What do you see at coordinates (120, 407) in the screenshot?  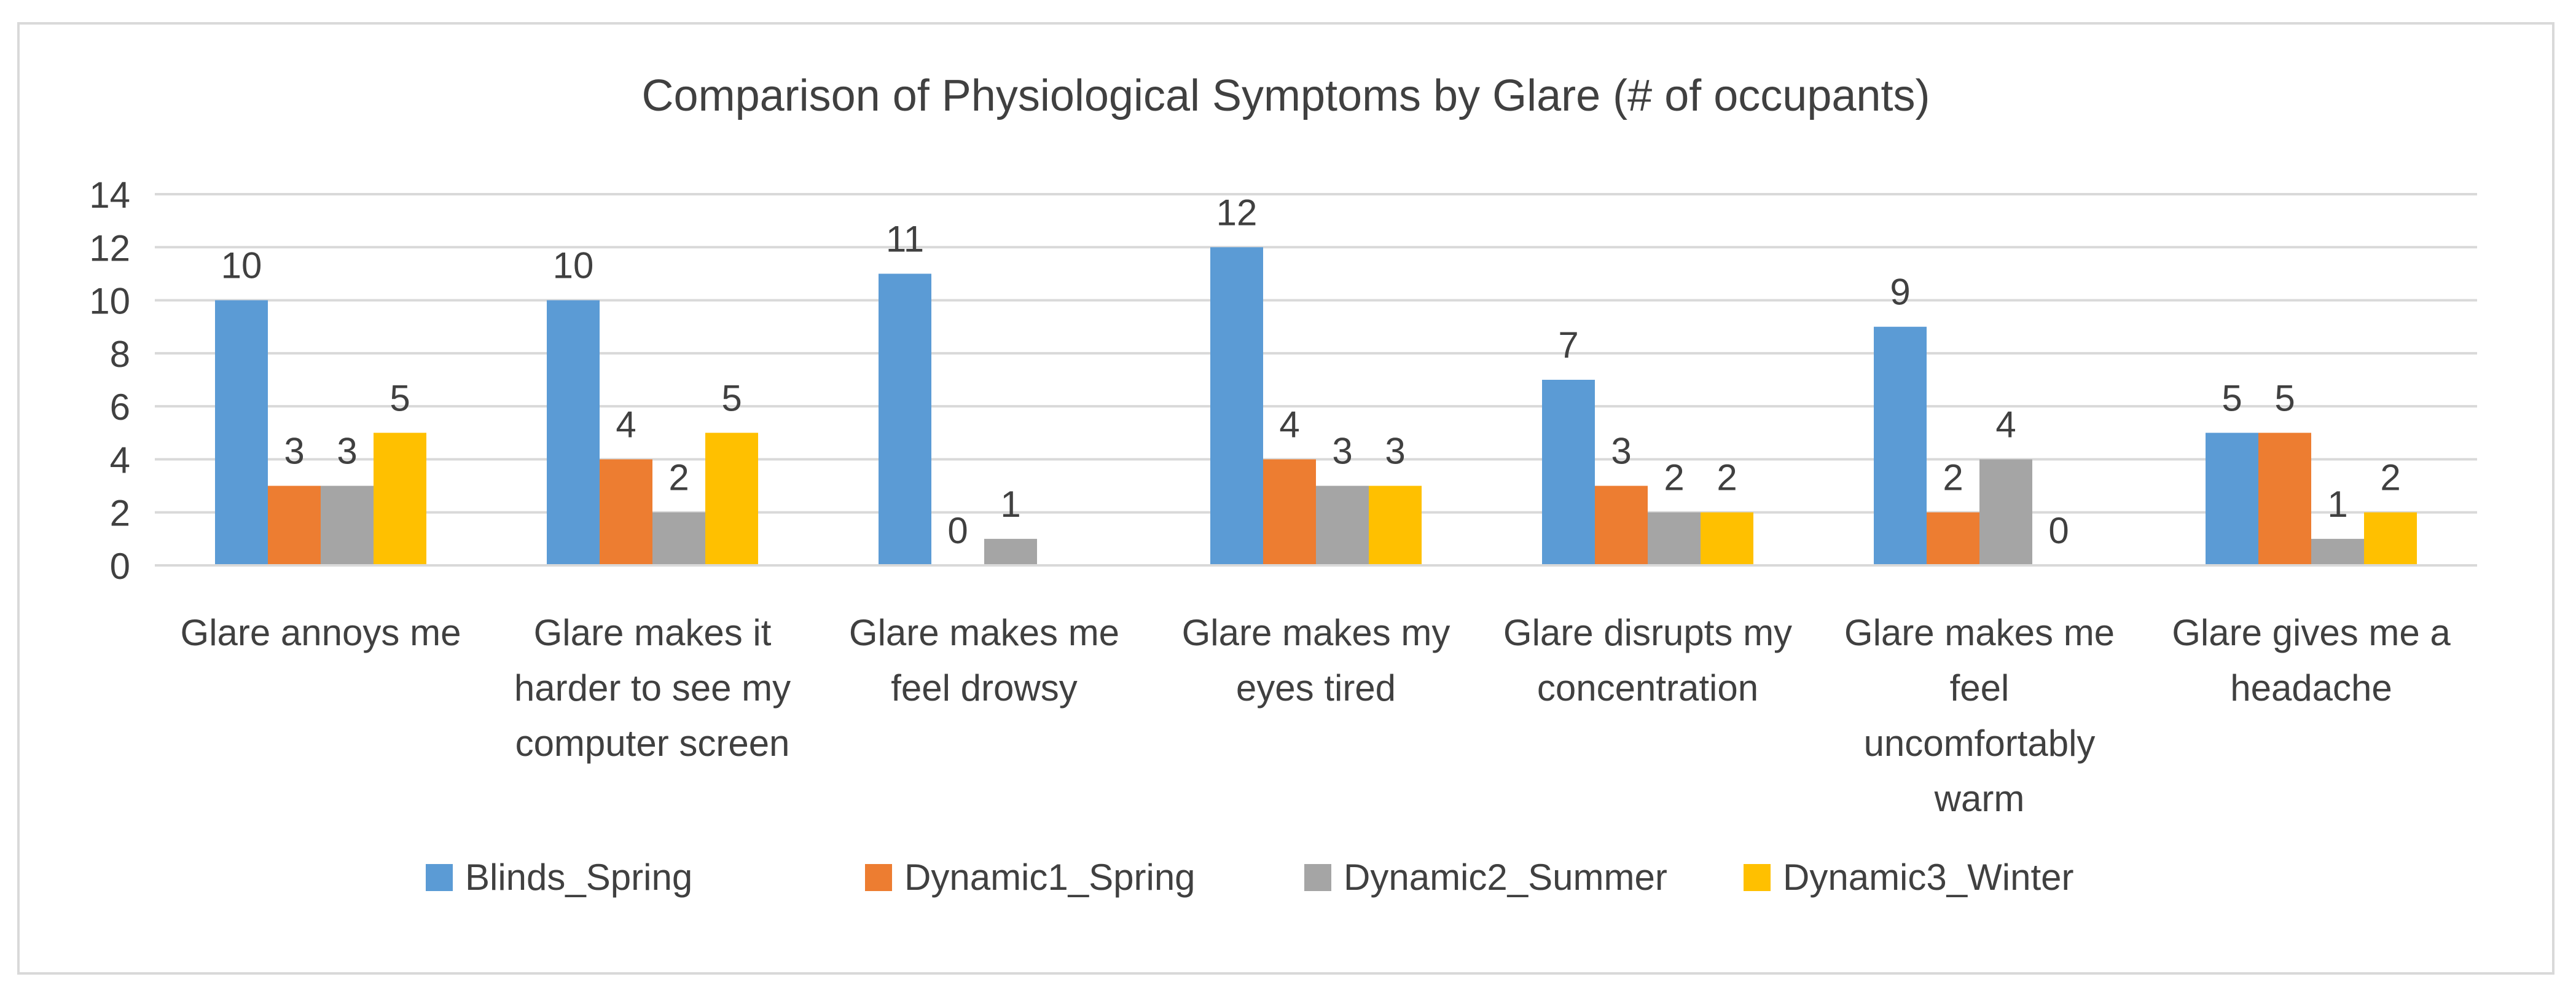 I see `y-tick-label: 6` at bounding box center [120, 407].